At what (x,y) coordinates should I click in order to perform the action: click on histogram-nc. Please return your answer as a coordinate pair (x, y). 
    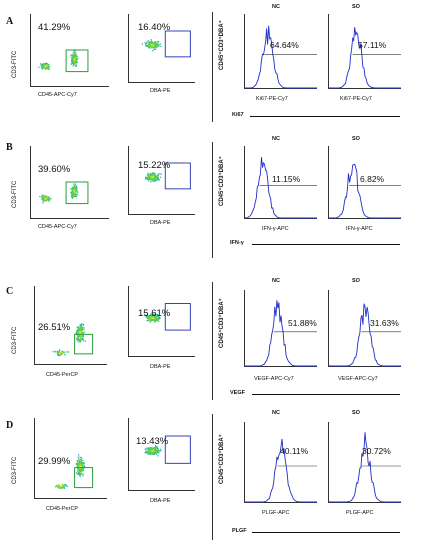
    Looking at the image, I should click on (280, 462).